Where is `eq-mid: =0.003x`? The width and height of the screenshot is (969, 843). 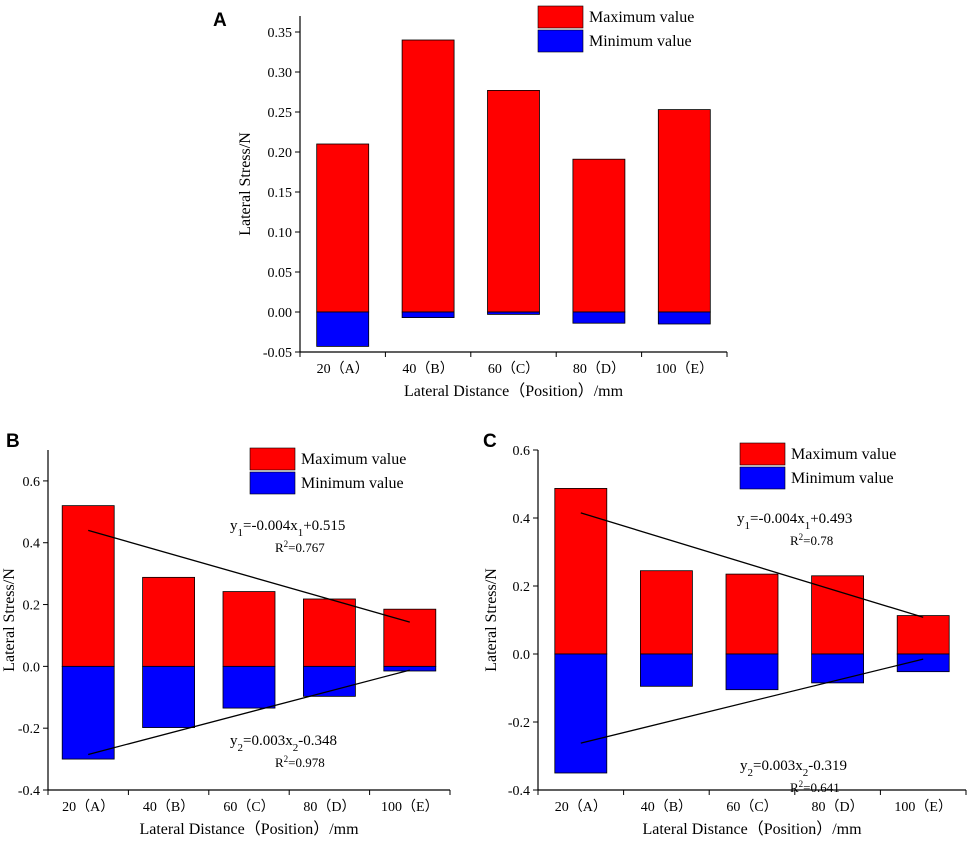 eq-mid: =0.003x is located at coordinates (778, 766).